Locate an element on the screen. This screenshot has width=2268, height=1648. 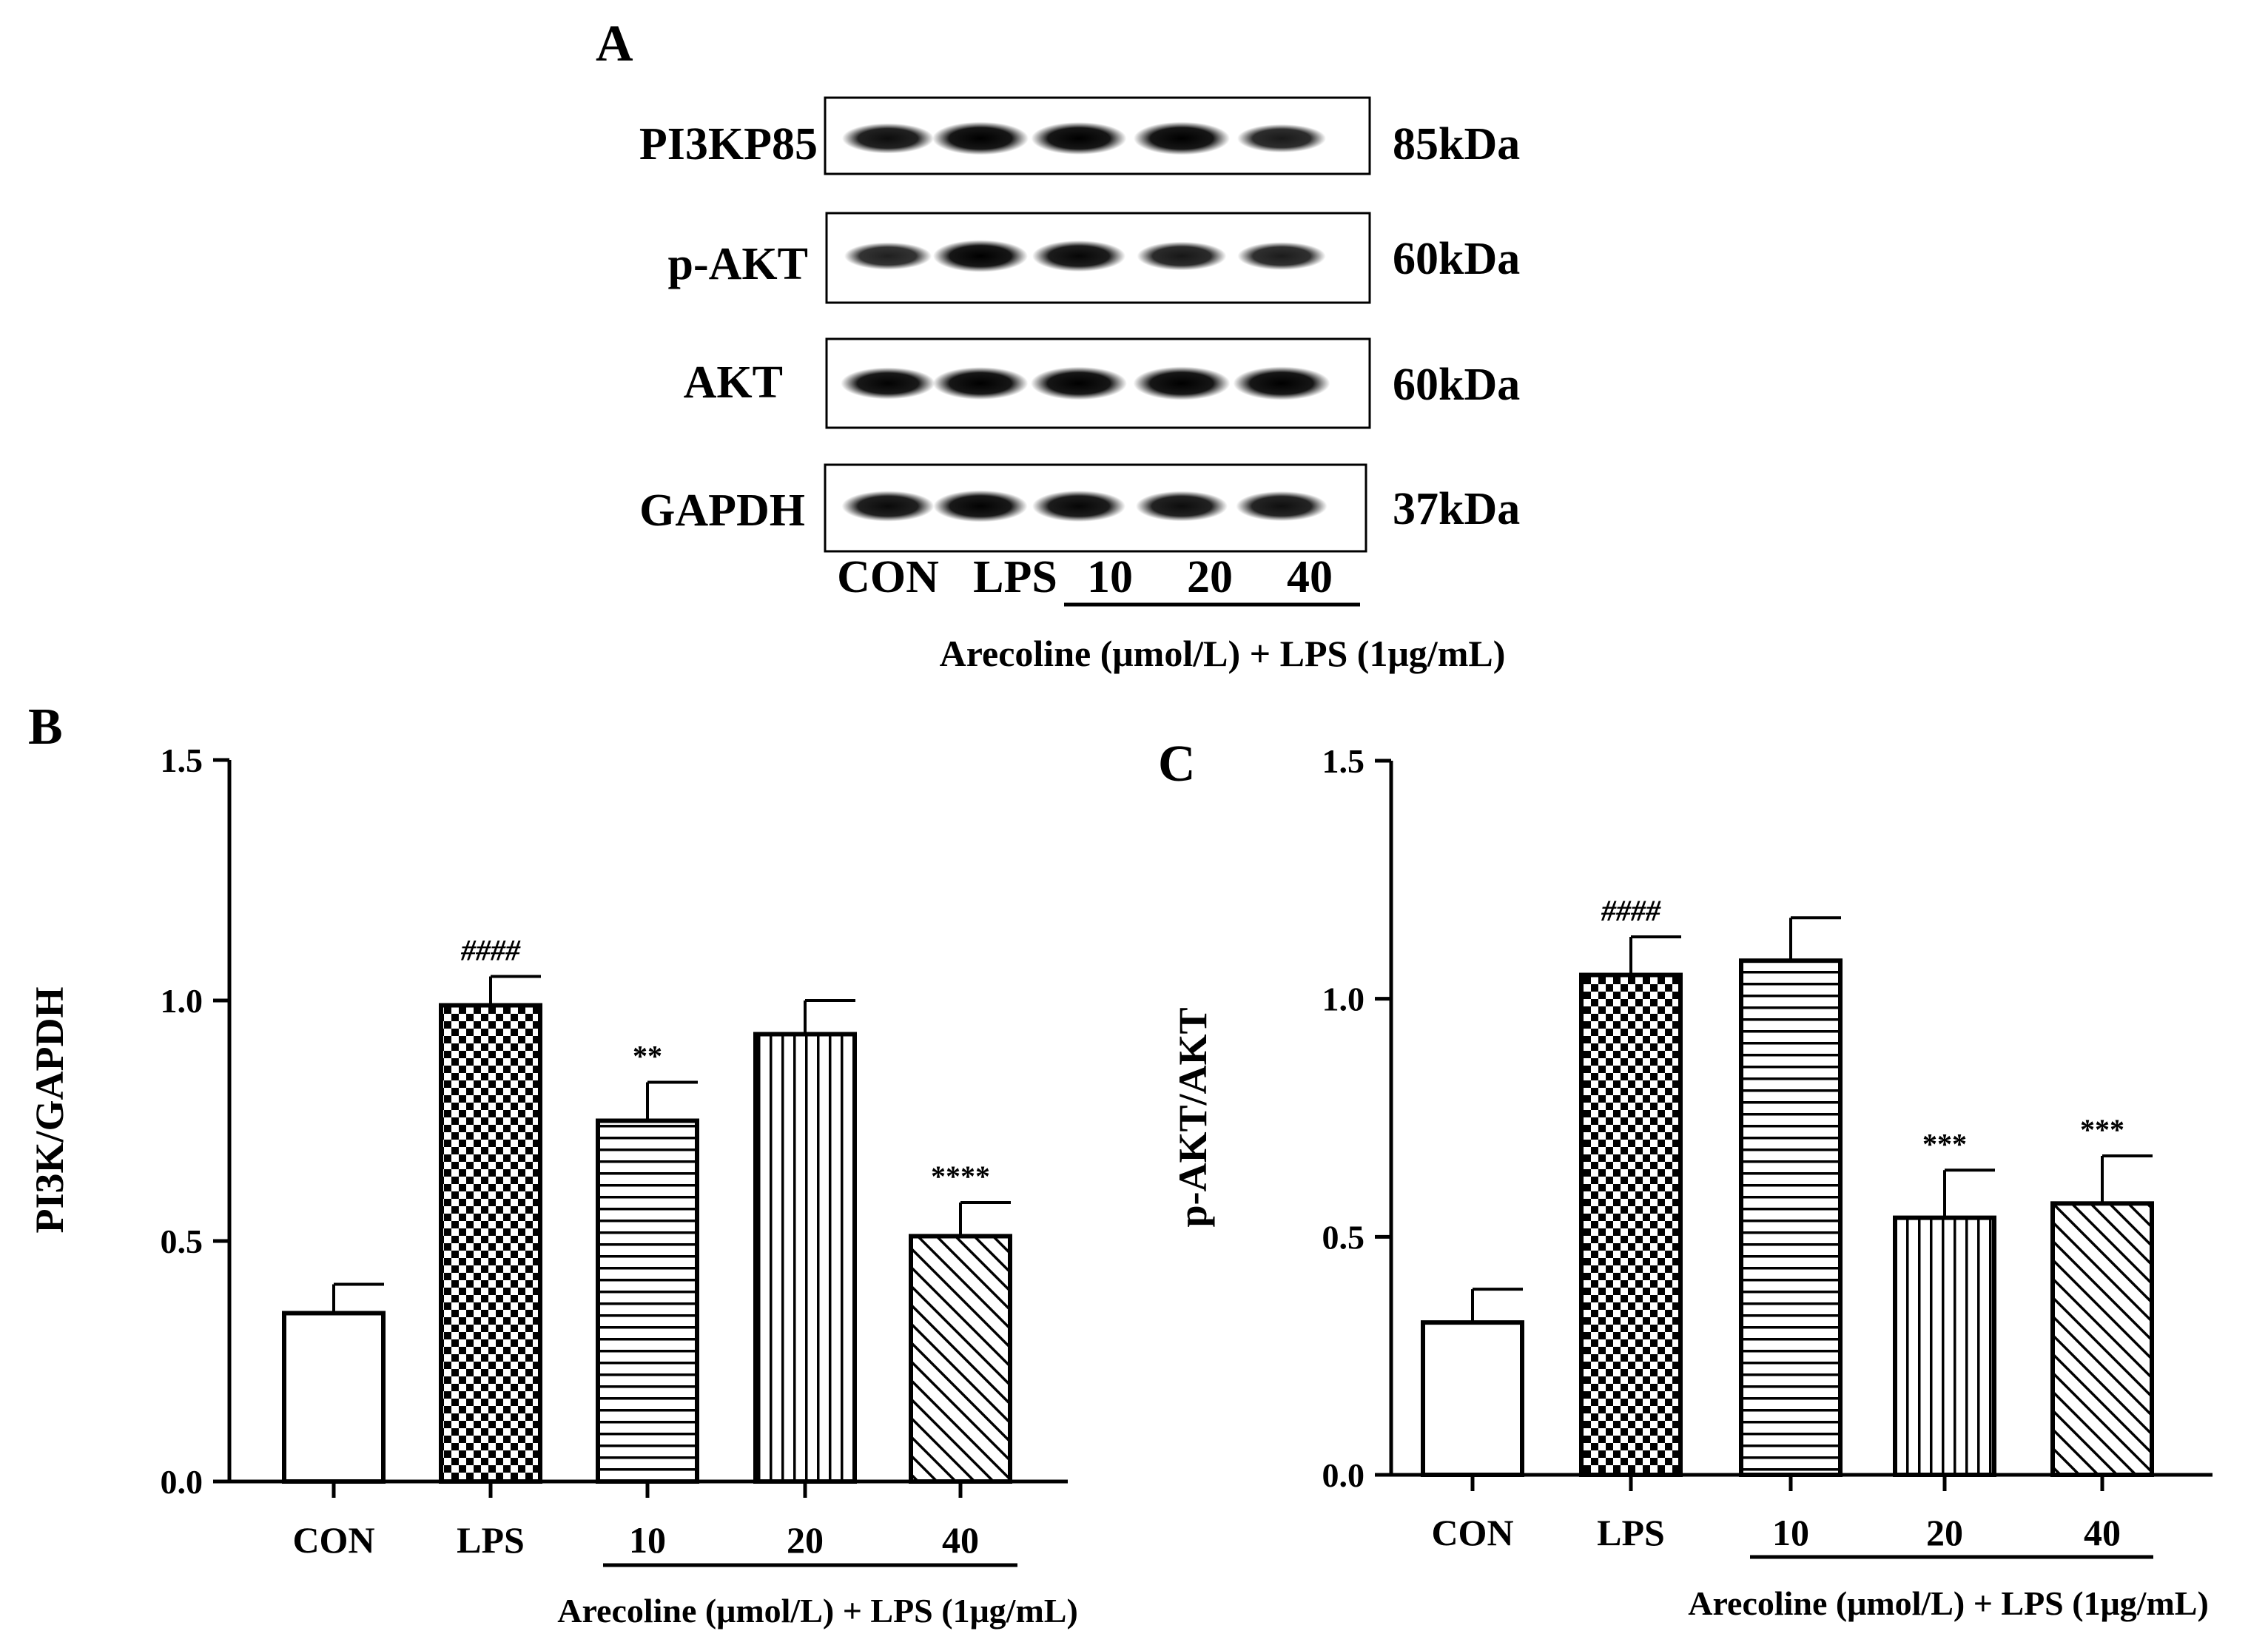
lane-label: CON is located at coordinates (888, 577).